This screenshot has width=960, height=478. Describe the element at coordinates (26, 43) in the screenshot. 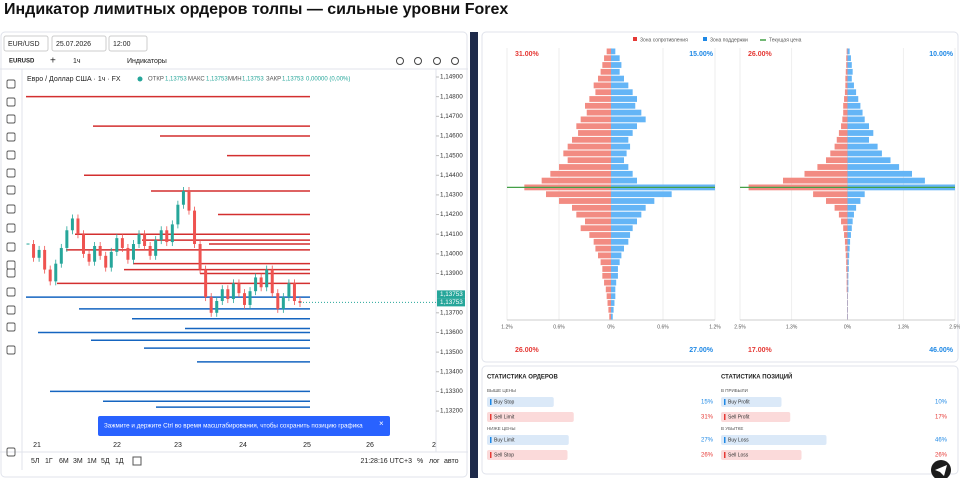

I see `pair-select` at that location.